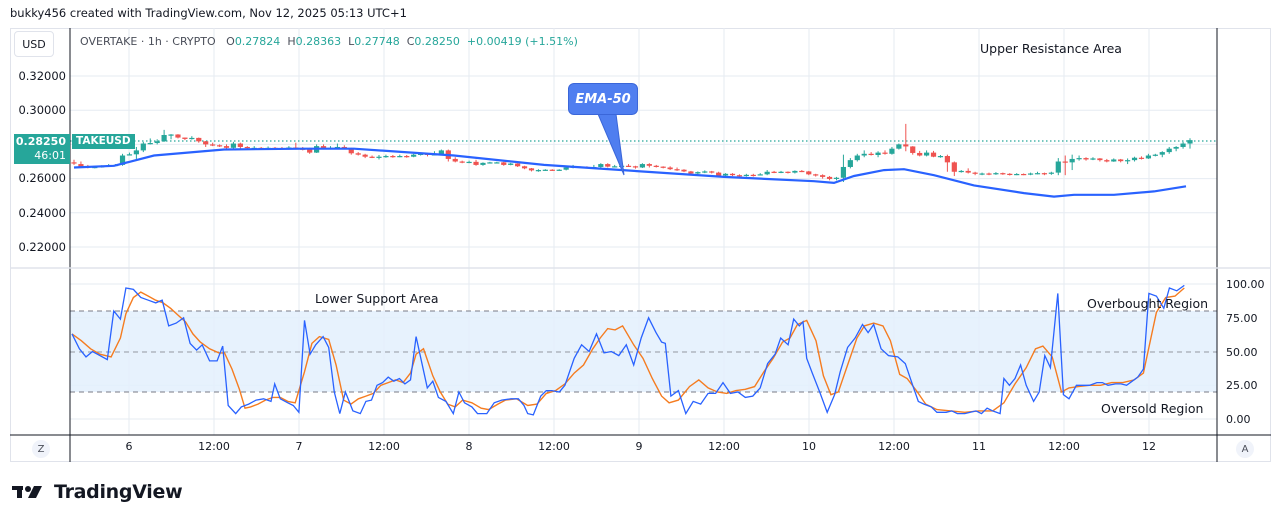 The image size is (1281, 522). Describe the element at coordinates (351, 41) in the screenshot. I see `low-label: L` at that location.